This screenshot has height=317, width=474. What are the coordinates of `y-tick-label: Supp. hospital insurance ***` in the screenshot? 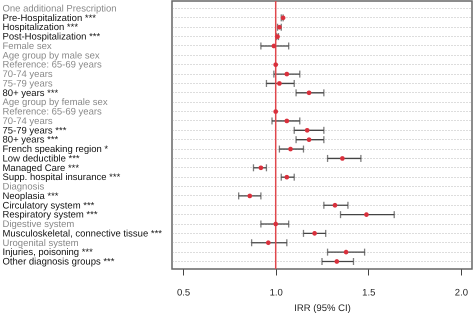 It's located at (61, 178).